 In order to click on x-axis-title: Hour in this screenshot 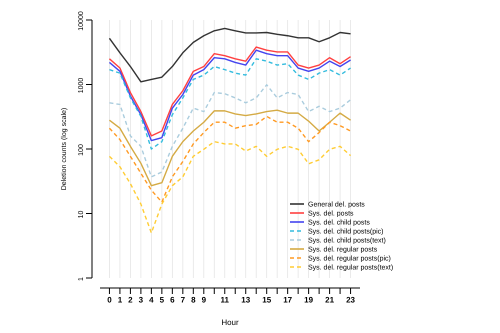, I will do `click(230, 322)`.